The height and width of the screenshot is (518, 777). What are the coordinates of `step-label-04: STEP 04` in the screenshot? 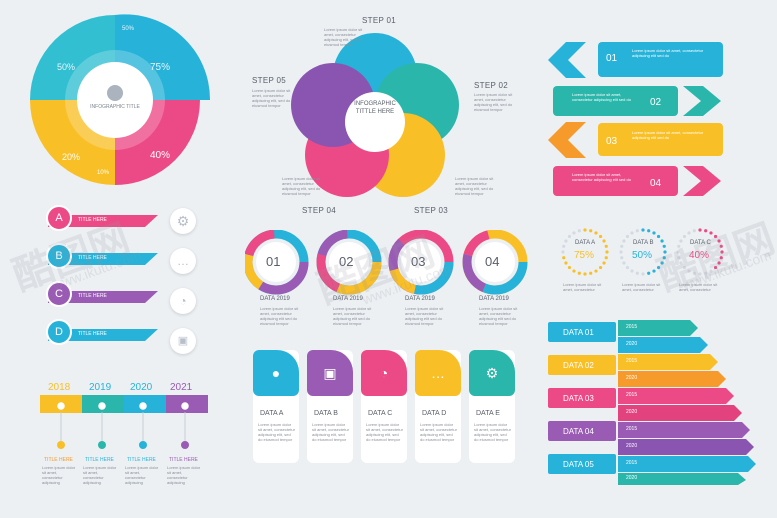 It's located at (319, 210).